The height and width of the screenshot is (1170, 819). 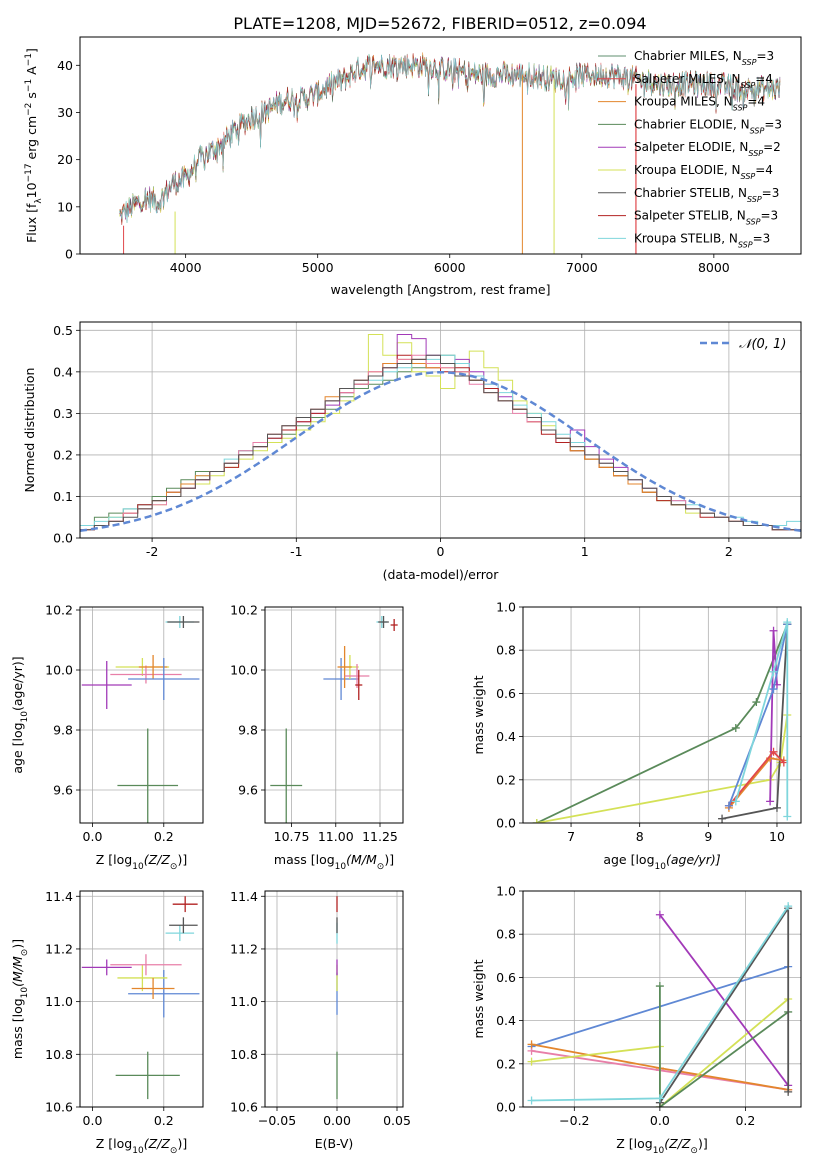 I want to click on legend-residuals: 𝒩(0, 1), so click(x=743, y=344).